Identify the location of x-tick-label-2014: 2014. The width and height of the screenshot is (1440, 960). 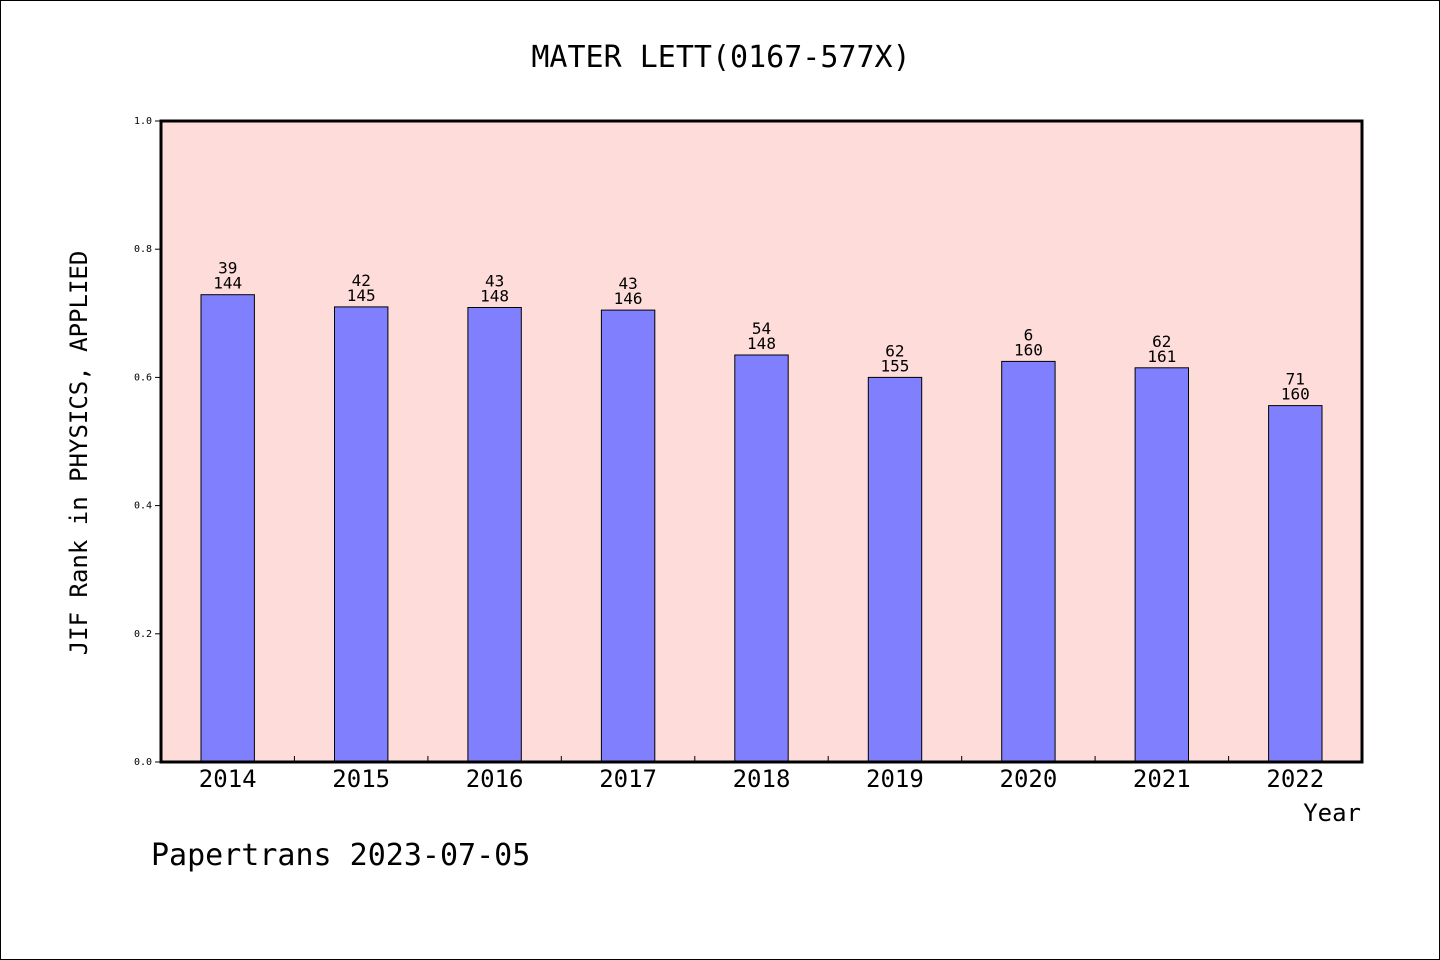
(228, 779).